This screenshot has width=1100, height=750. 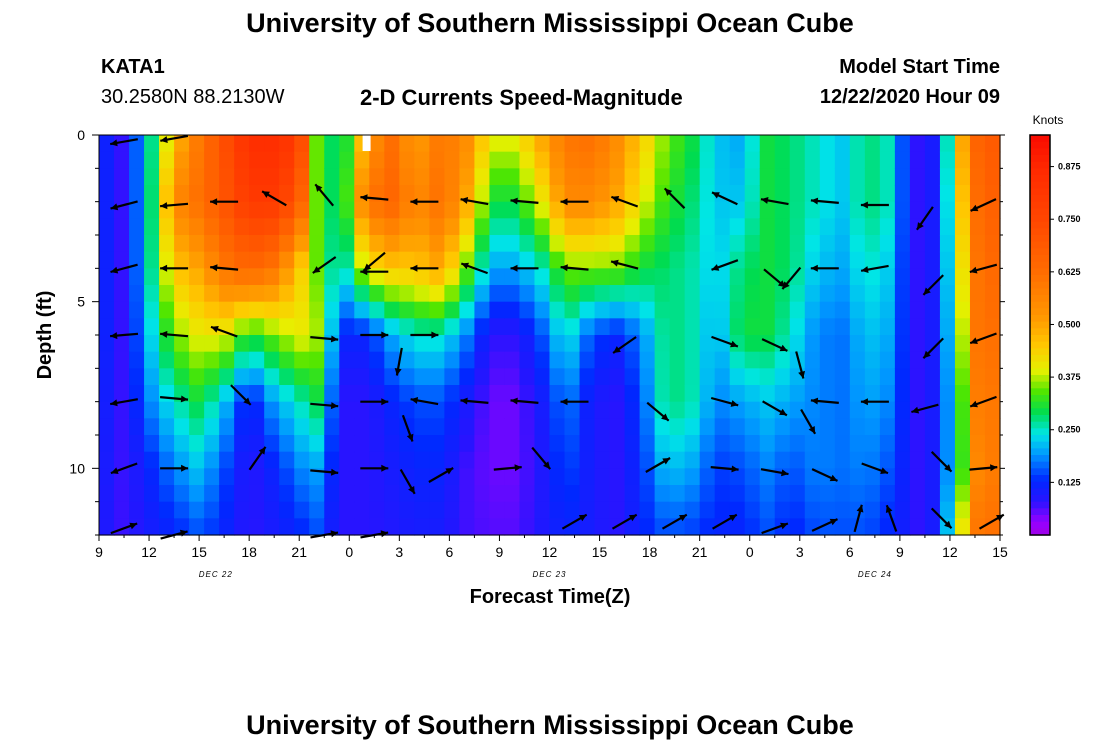 I want to click on x-tick-label: 15, so click(x=1000, y=552).